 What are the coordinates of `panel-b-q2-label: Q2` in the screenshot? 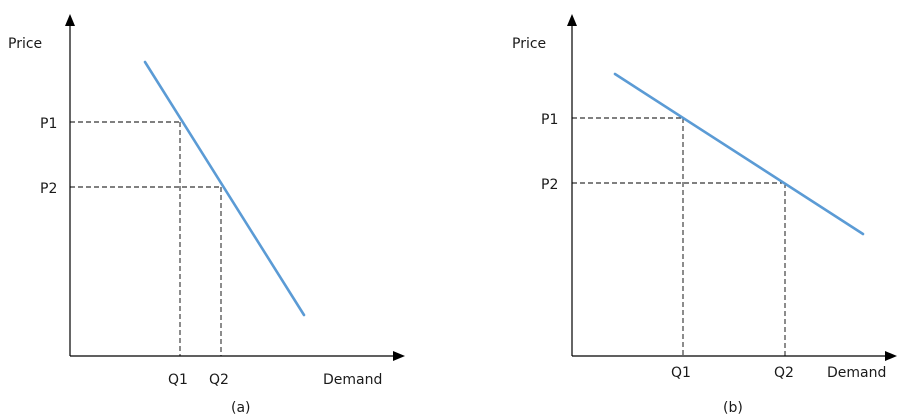 It's located at (784, 373).